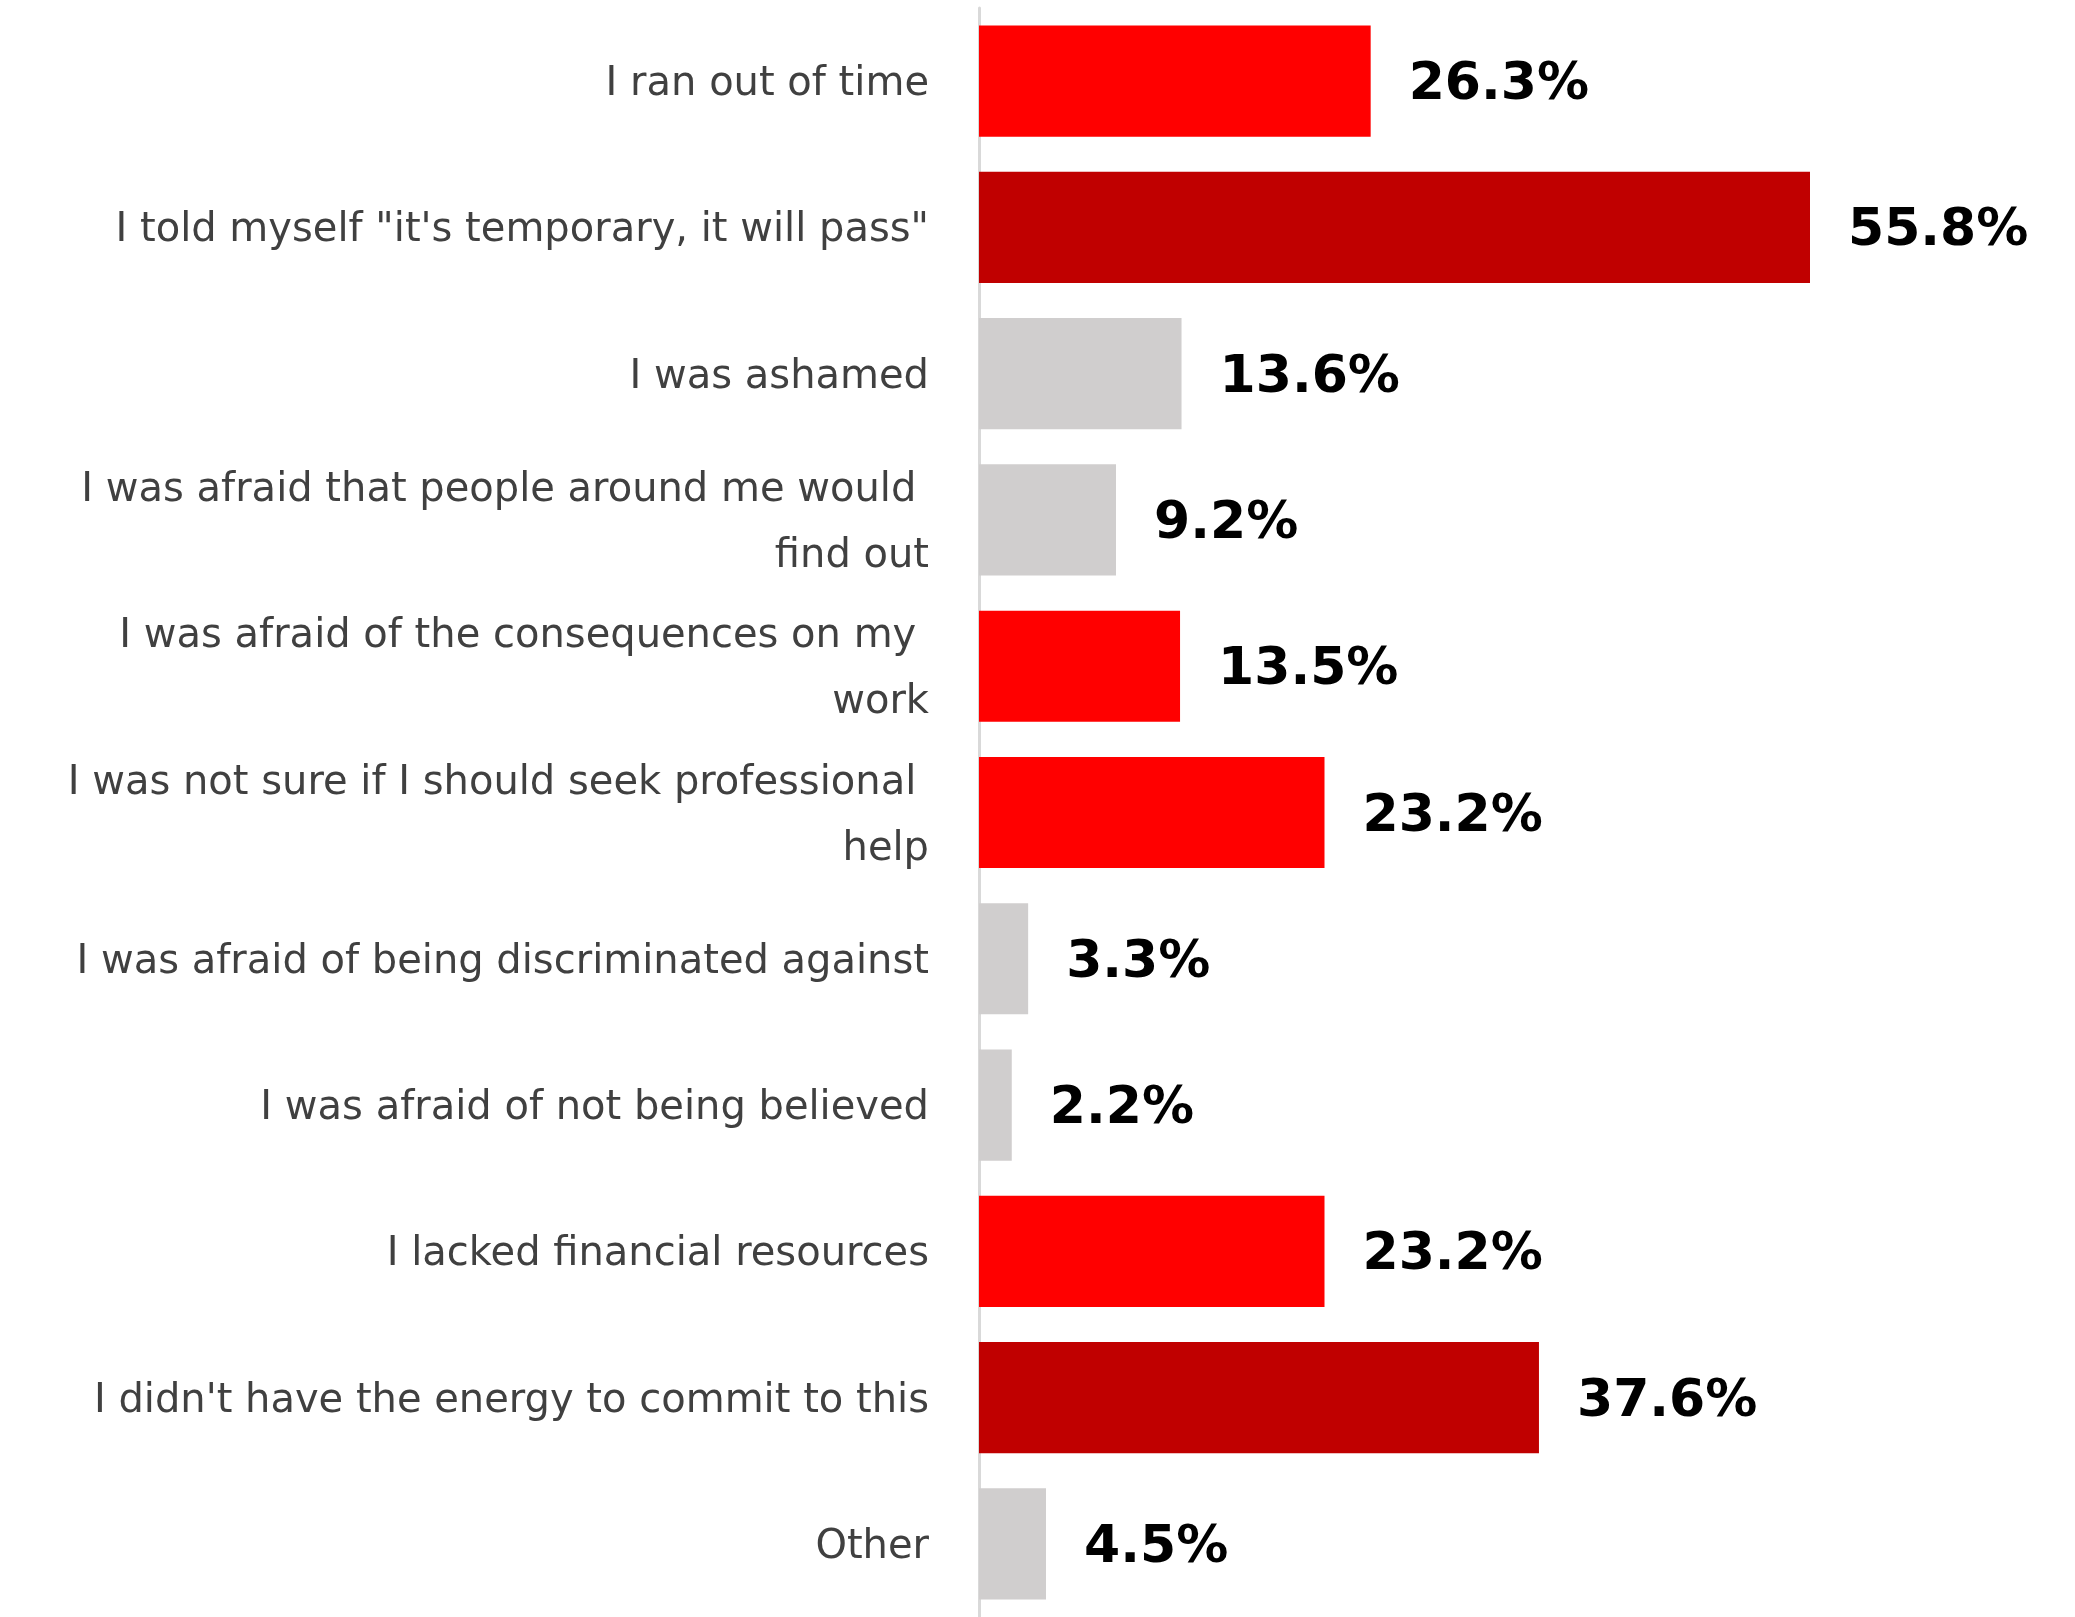  I want to click on data-label: 55.8%, so click(1938, 227).